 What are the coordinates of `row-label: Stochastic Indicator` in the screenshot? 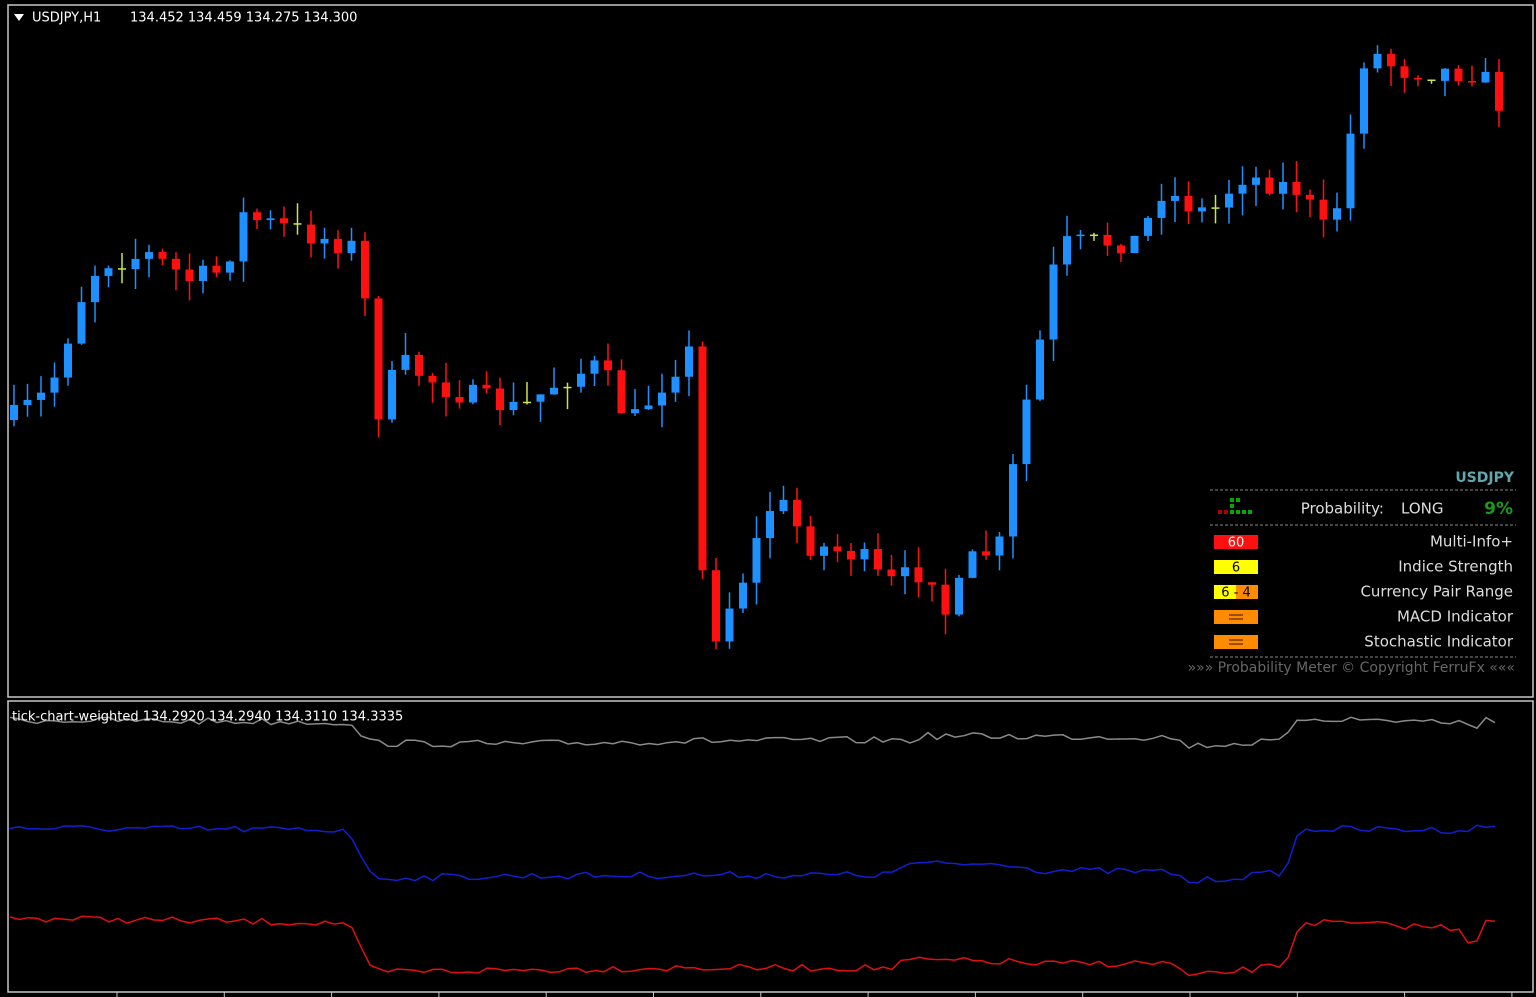 It's located at (1439, 642).